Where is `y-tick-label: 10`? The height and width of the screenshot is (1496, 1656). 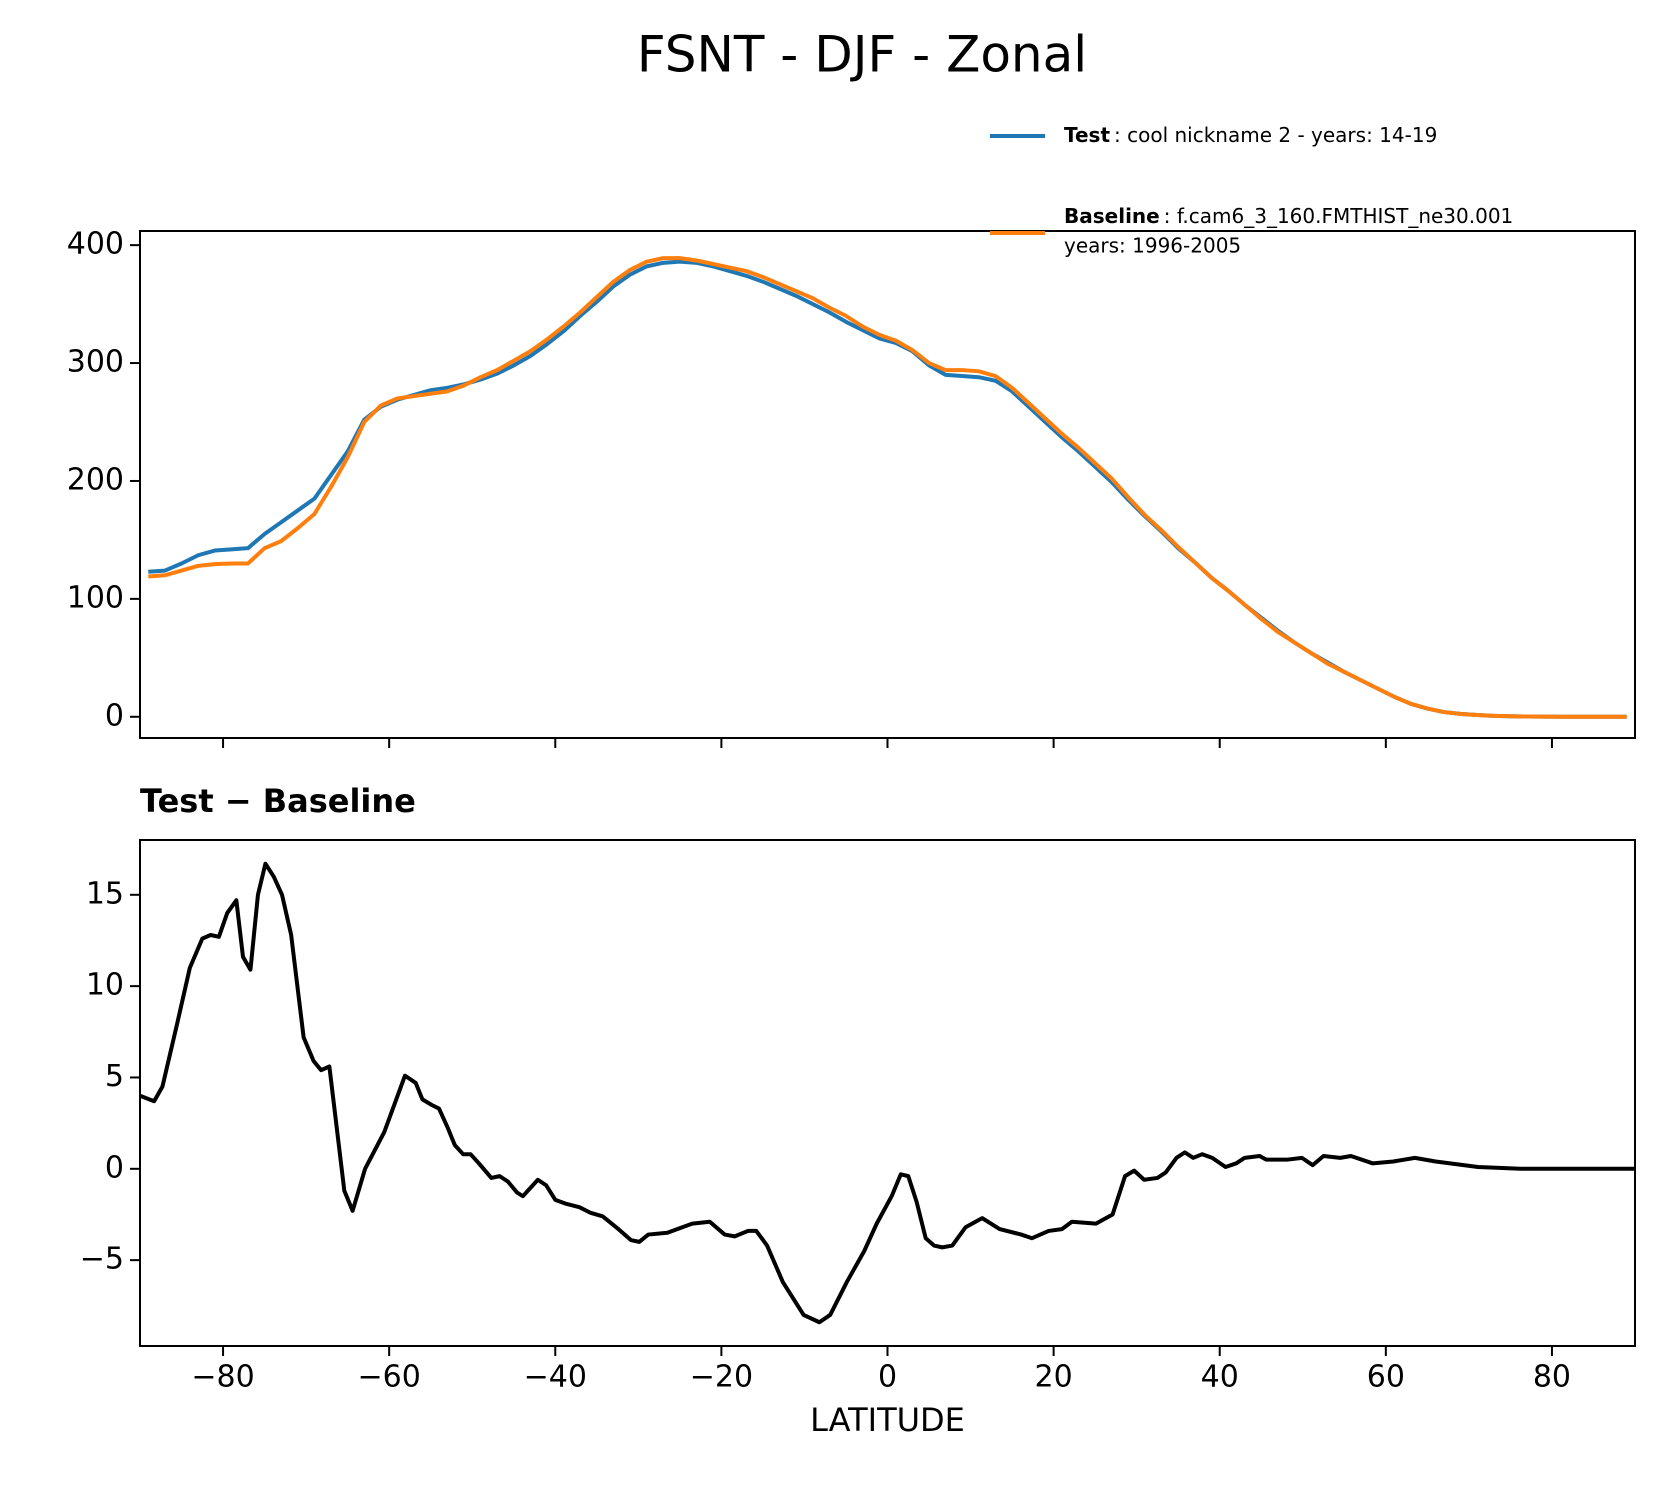 y-tick-label: 10 is located at coordinates (105, 985).